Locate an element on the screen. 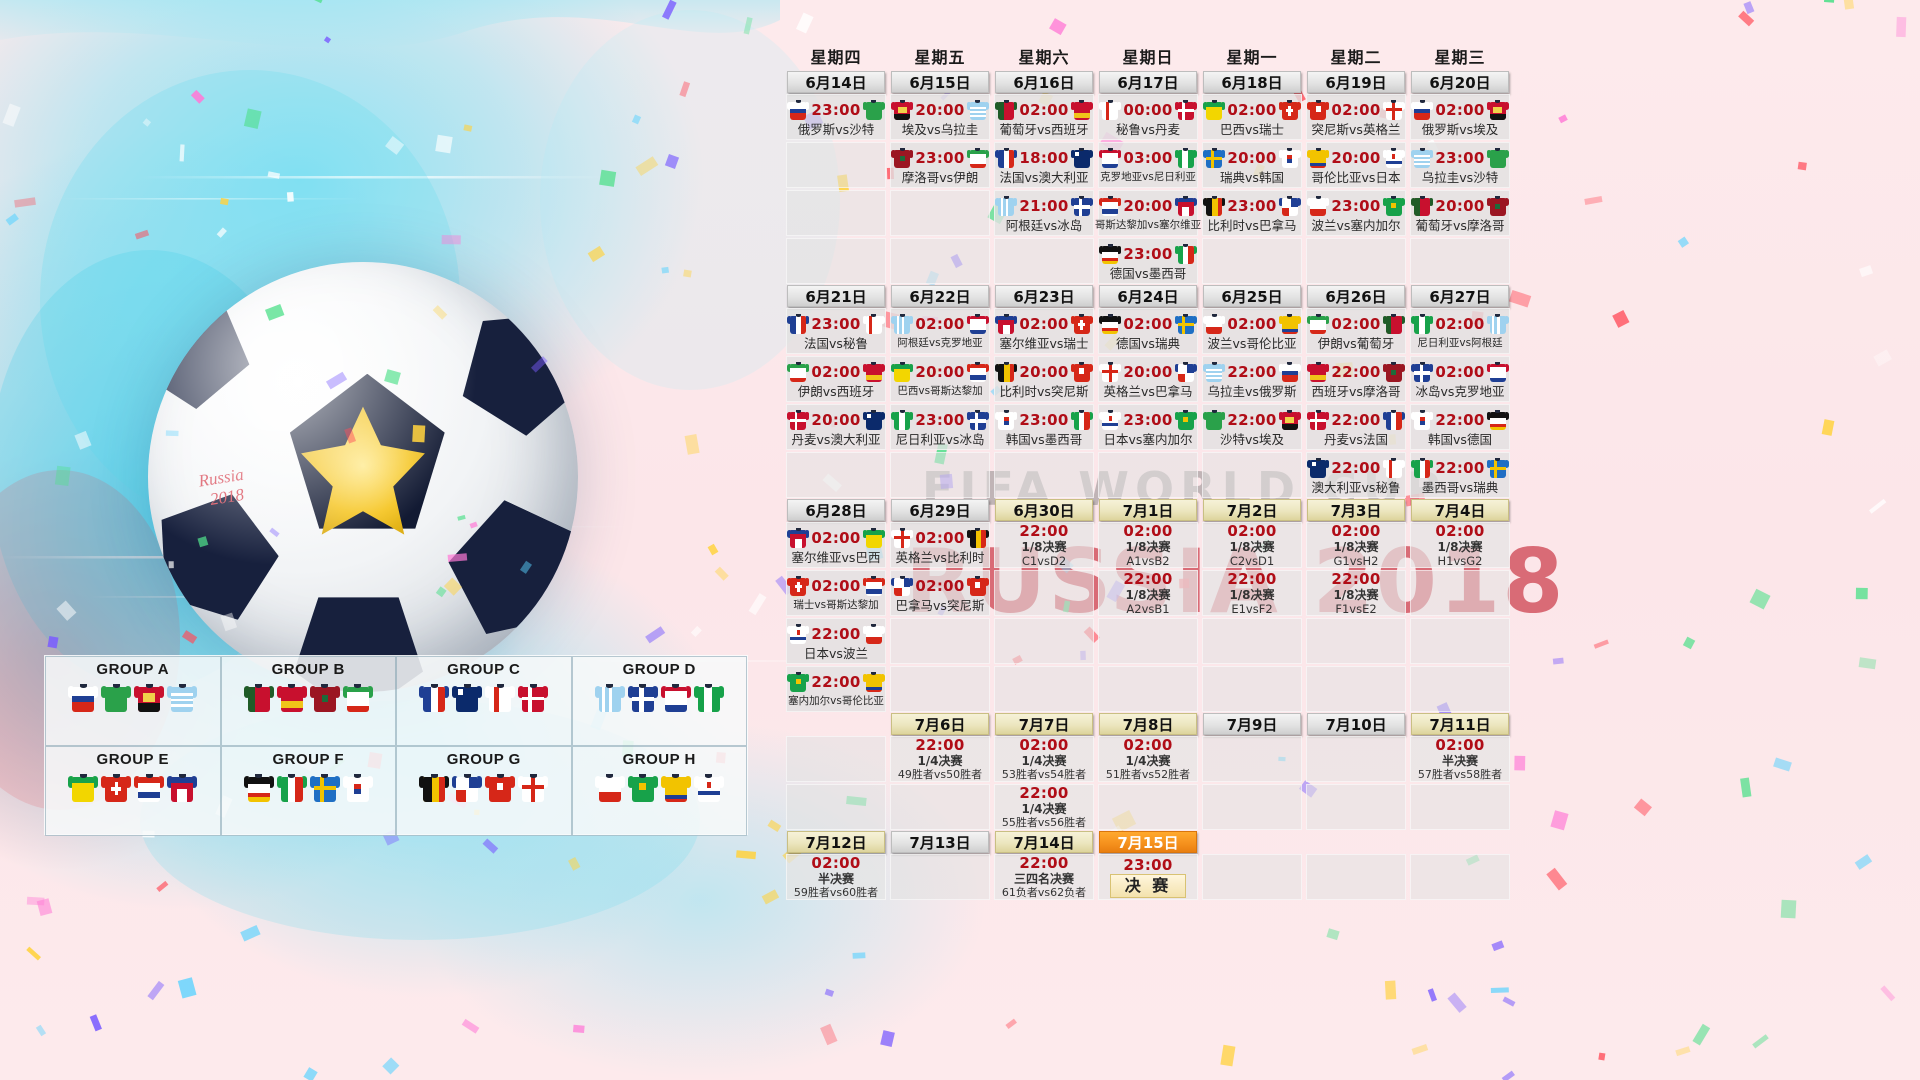 The width and height of the screenshot is (1920, 1080). final-match: 23:00 决 赛 is located at coordinates (1148, 877).